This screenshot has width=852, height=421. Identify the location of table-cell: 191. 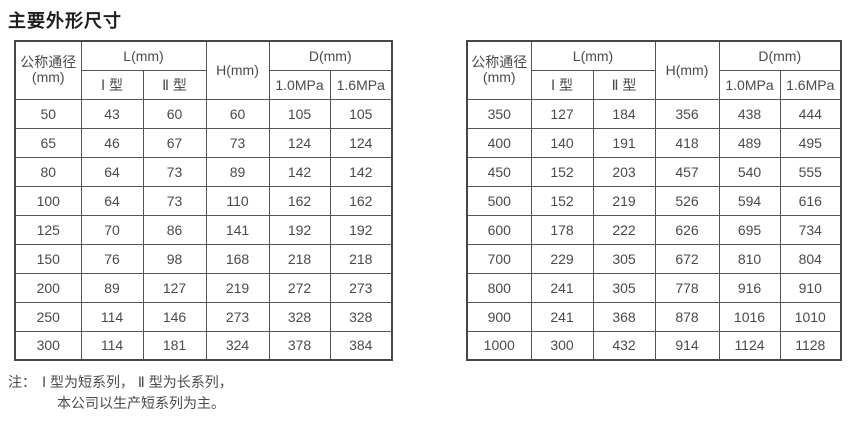
(624, 142).